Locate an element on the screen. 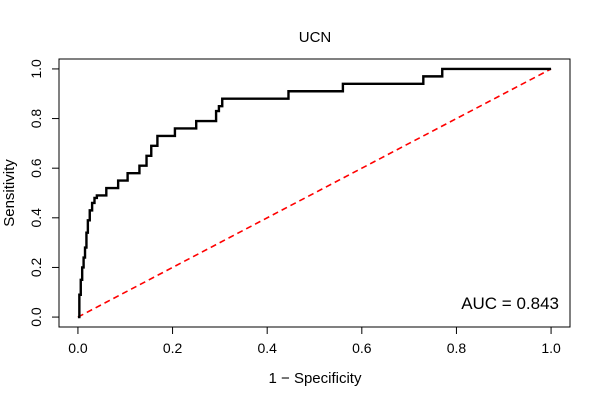 This screenshot has height=400, width=600. x-axis: 0.0 0.2 0.4 0.6 0.8 1.0 is located at coordinates (314, 341).